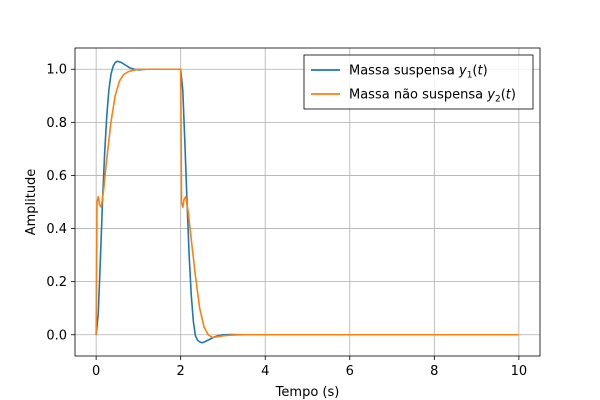 This screenshot has width=600, height=400. What do you see at coordinates (31, 202) in the screenshot?
I see `y-axis-label: Amplitude` at bounding box center [31, 202].